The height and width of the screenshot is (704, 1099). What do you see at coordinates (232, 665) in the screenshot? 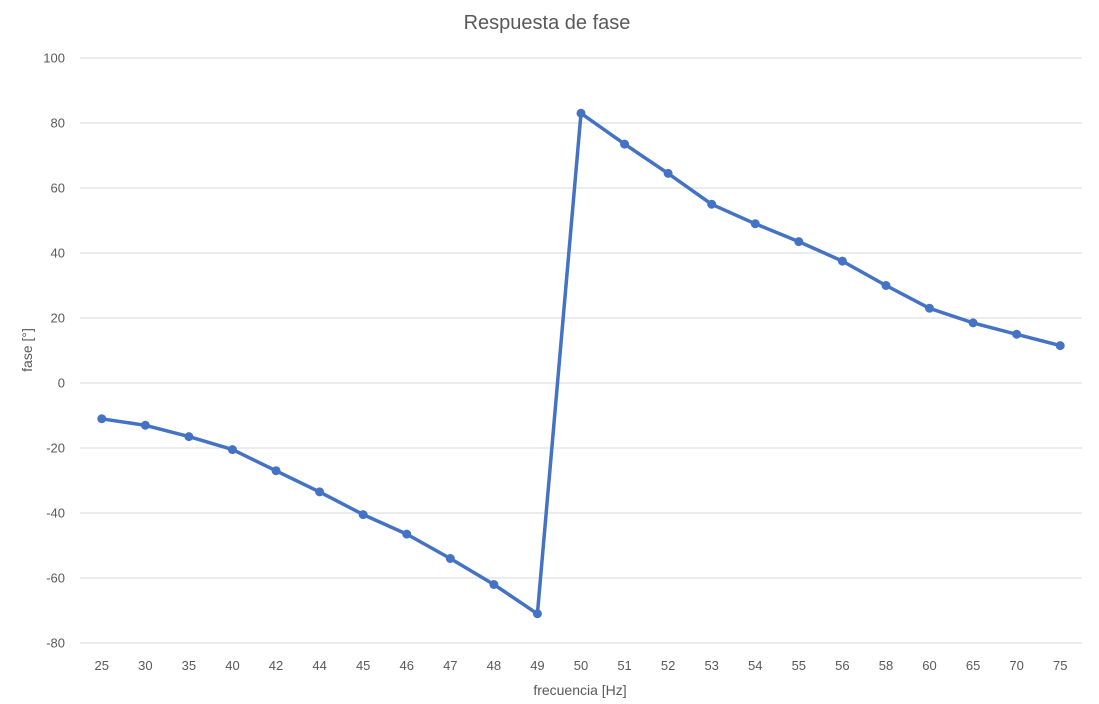
I see `x-tick-label: 40` at bounding box center [232, 665].